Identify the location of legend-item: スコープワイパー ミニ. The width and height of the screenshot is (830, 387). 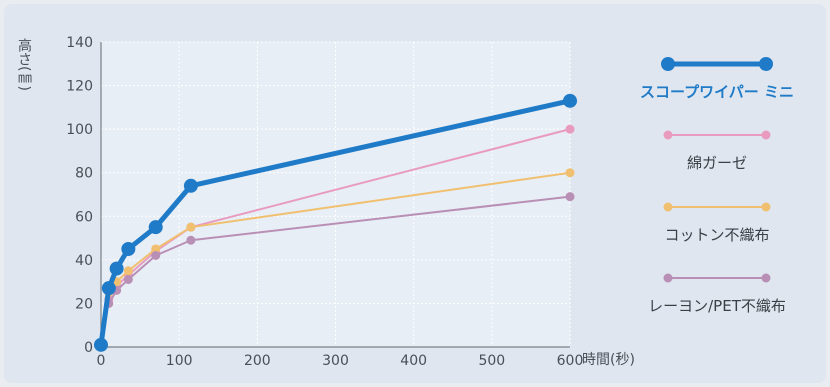
(717, 79).